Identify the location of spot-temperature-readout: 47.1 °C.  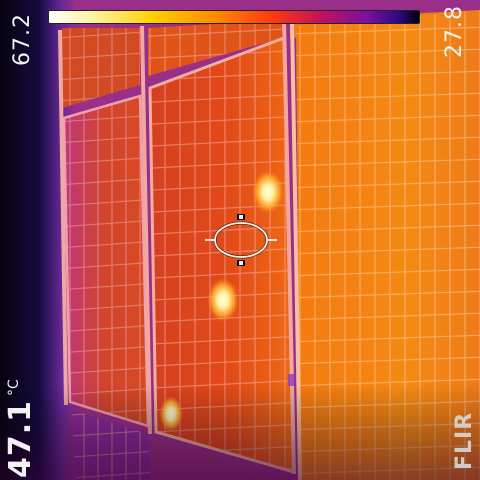
(20, 428).